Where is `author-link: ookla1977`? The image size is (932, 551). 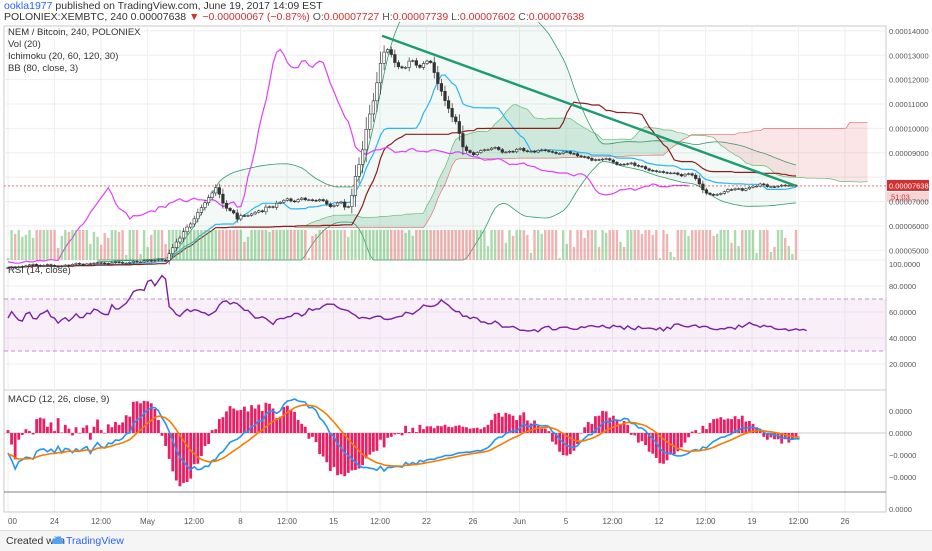 author-link: ookla1977 is located at coordinates (28, 6).